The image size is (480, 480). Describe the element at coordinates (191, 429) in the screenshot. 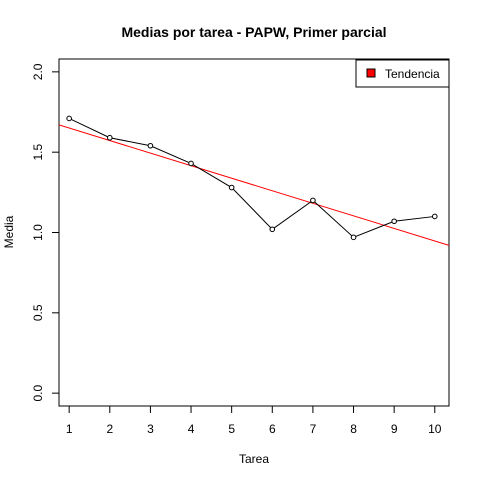

I see `x-tick-label: 4` at that location.